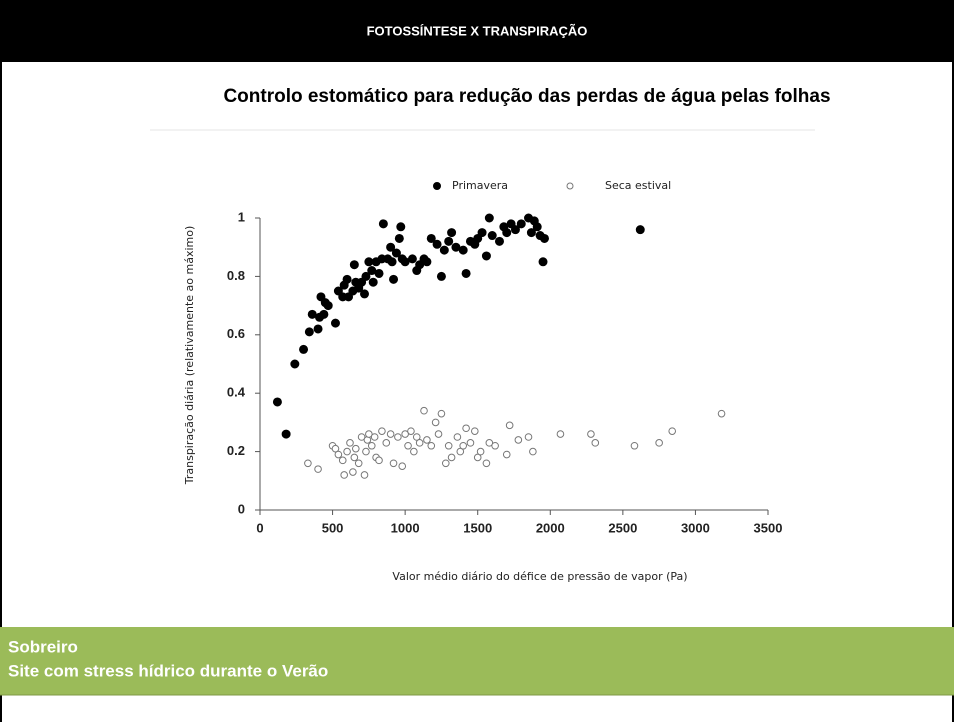 Image resolution: width=954 pixels, height=727 pixels. I want to click on header-bar, so click(477, 31).